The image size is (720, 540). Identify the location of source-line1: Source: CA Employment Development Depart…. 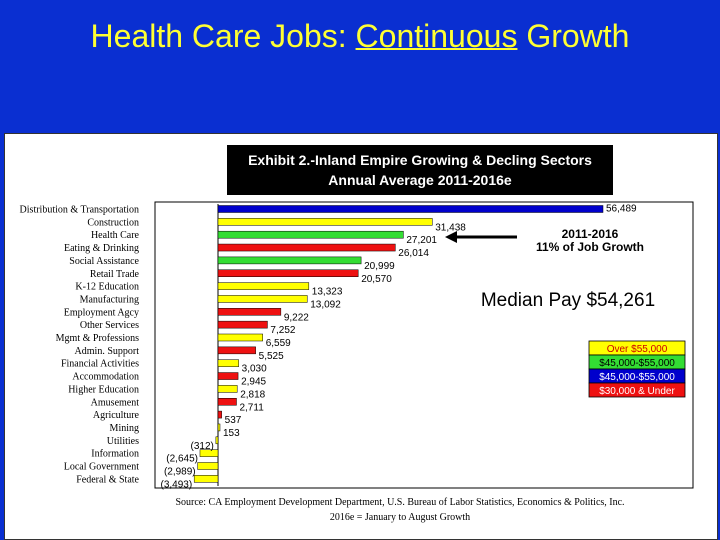
(399, 502).